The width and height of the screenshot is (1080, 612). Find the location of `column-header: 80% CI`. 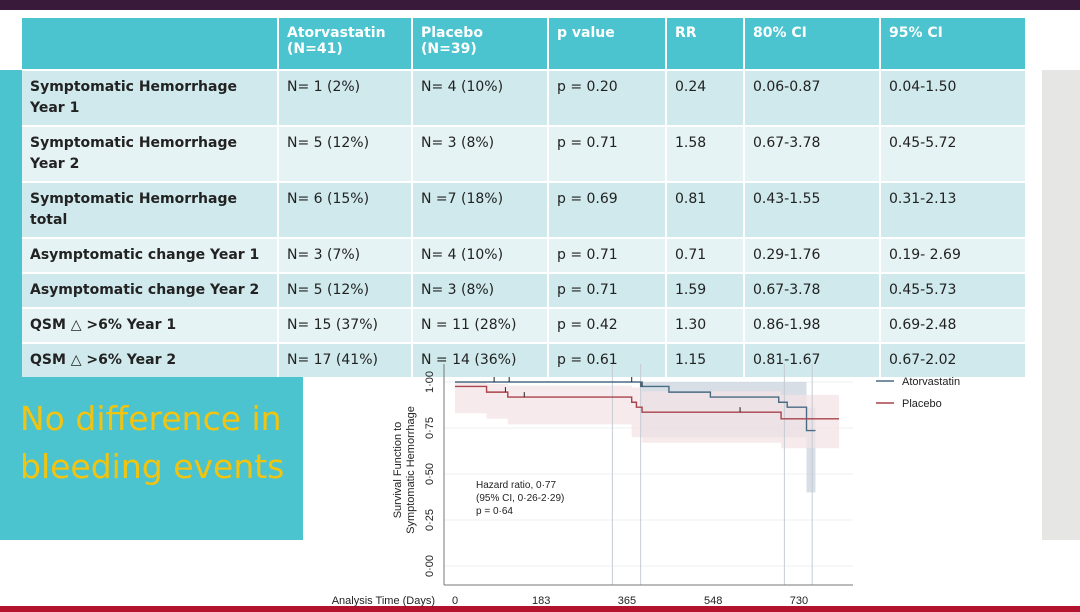

column-header: 80% CI is located at coordinates (812, 44).